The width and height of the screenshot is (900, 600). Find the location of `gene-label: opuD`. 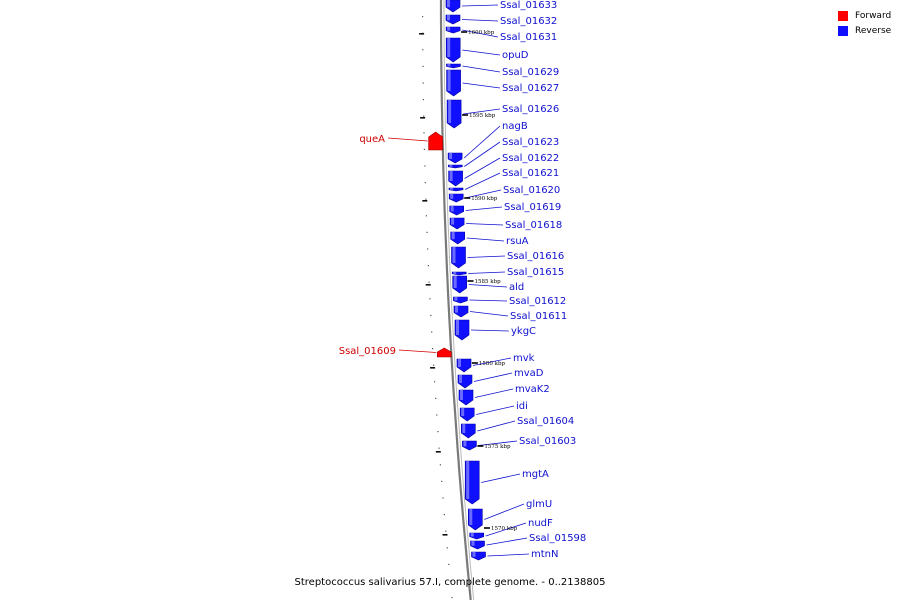

gene-label: opuD is located at coordinates (515, 55).